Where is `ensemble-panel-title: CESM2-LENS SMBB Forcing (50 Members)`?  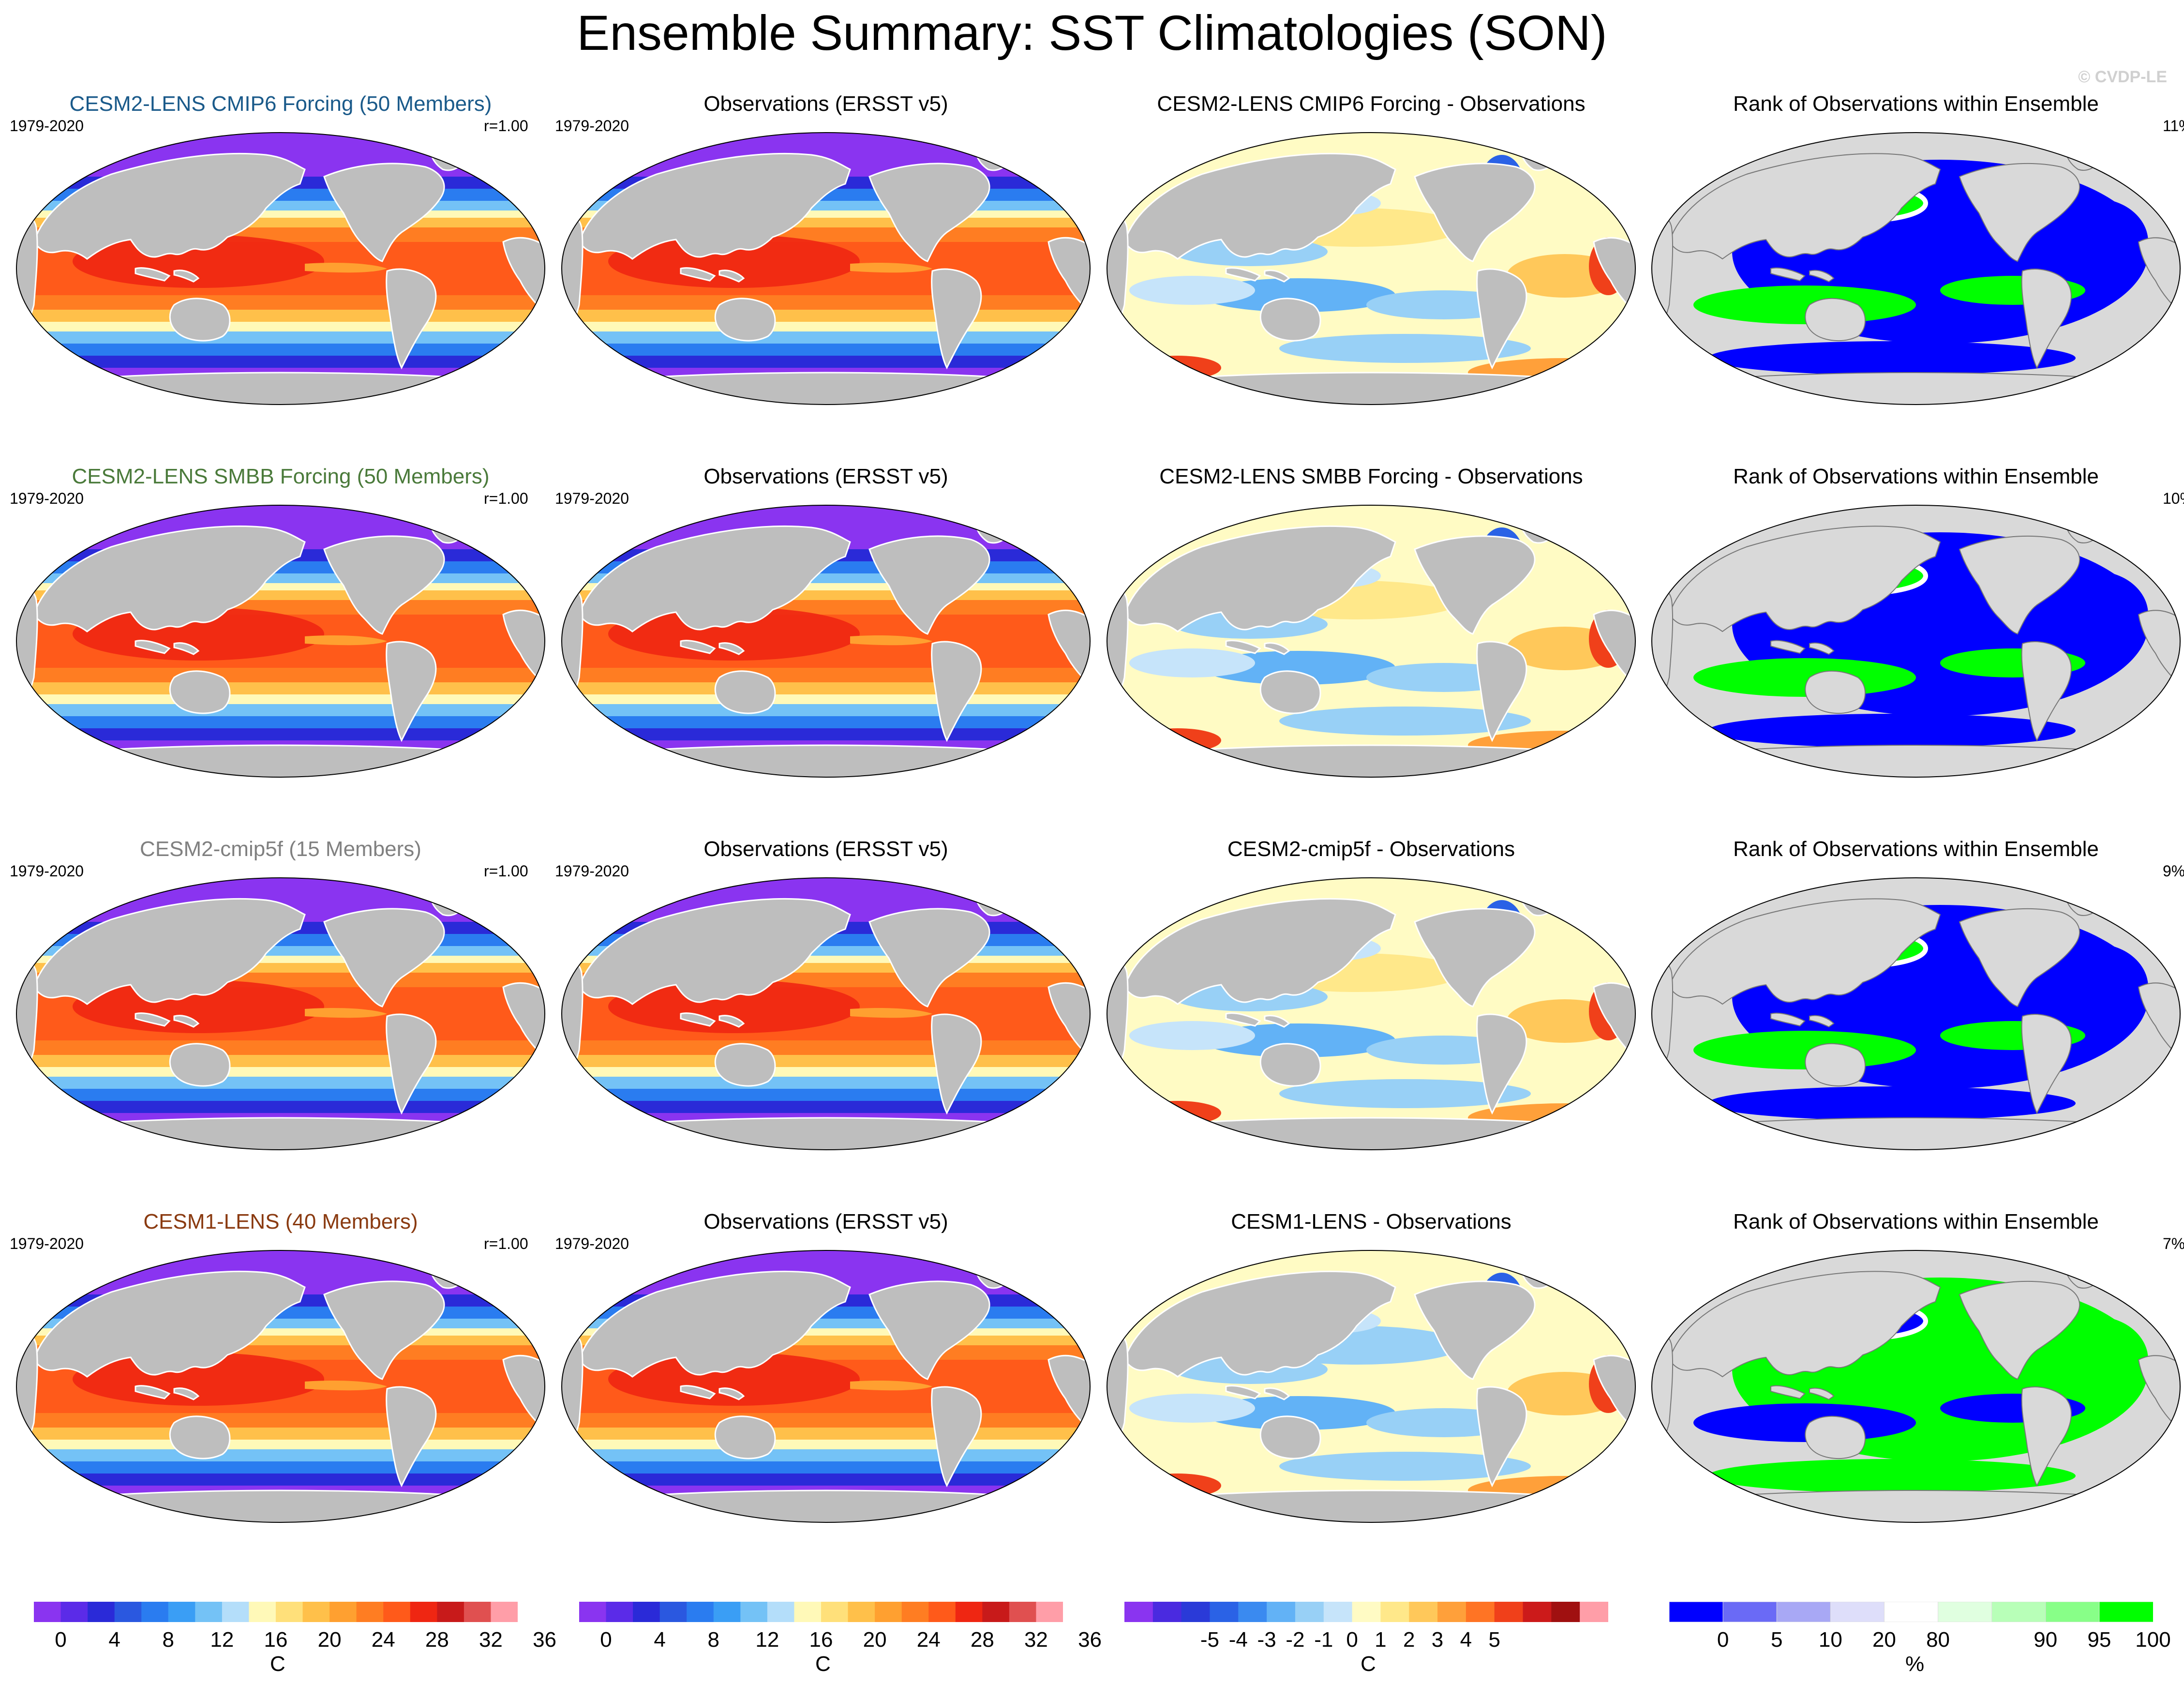 ensemble-panel-title: CESM2-LENS SMBB Forcing (50 Members) is located at coordinates (281, 477).